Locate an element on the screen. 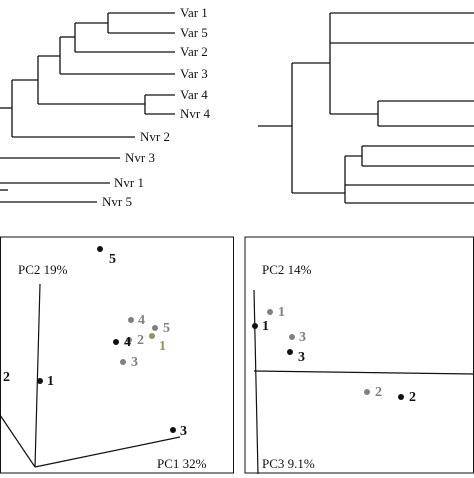  axis-pc1 is located at coordinates (107, 452).